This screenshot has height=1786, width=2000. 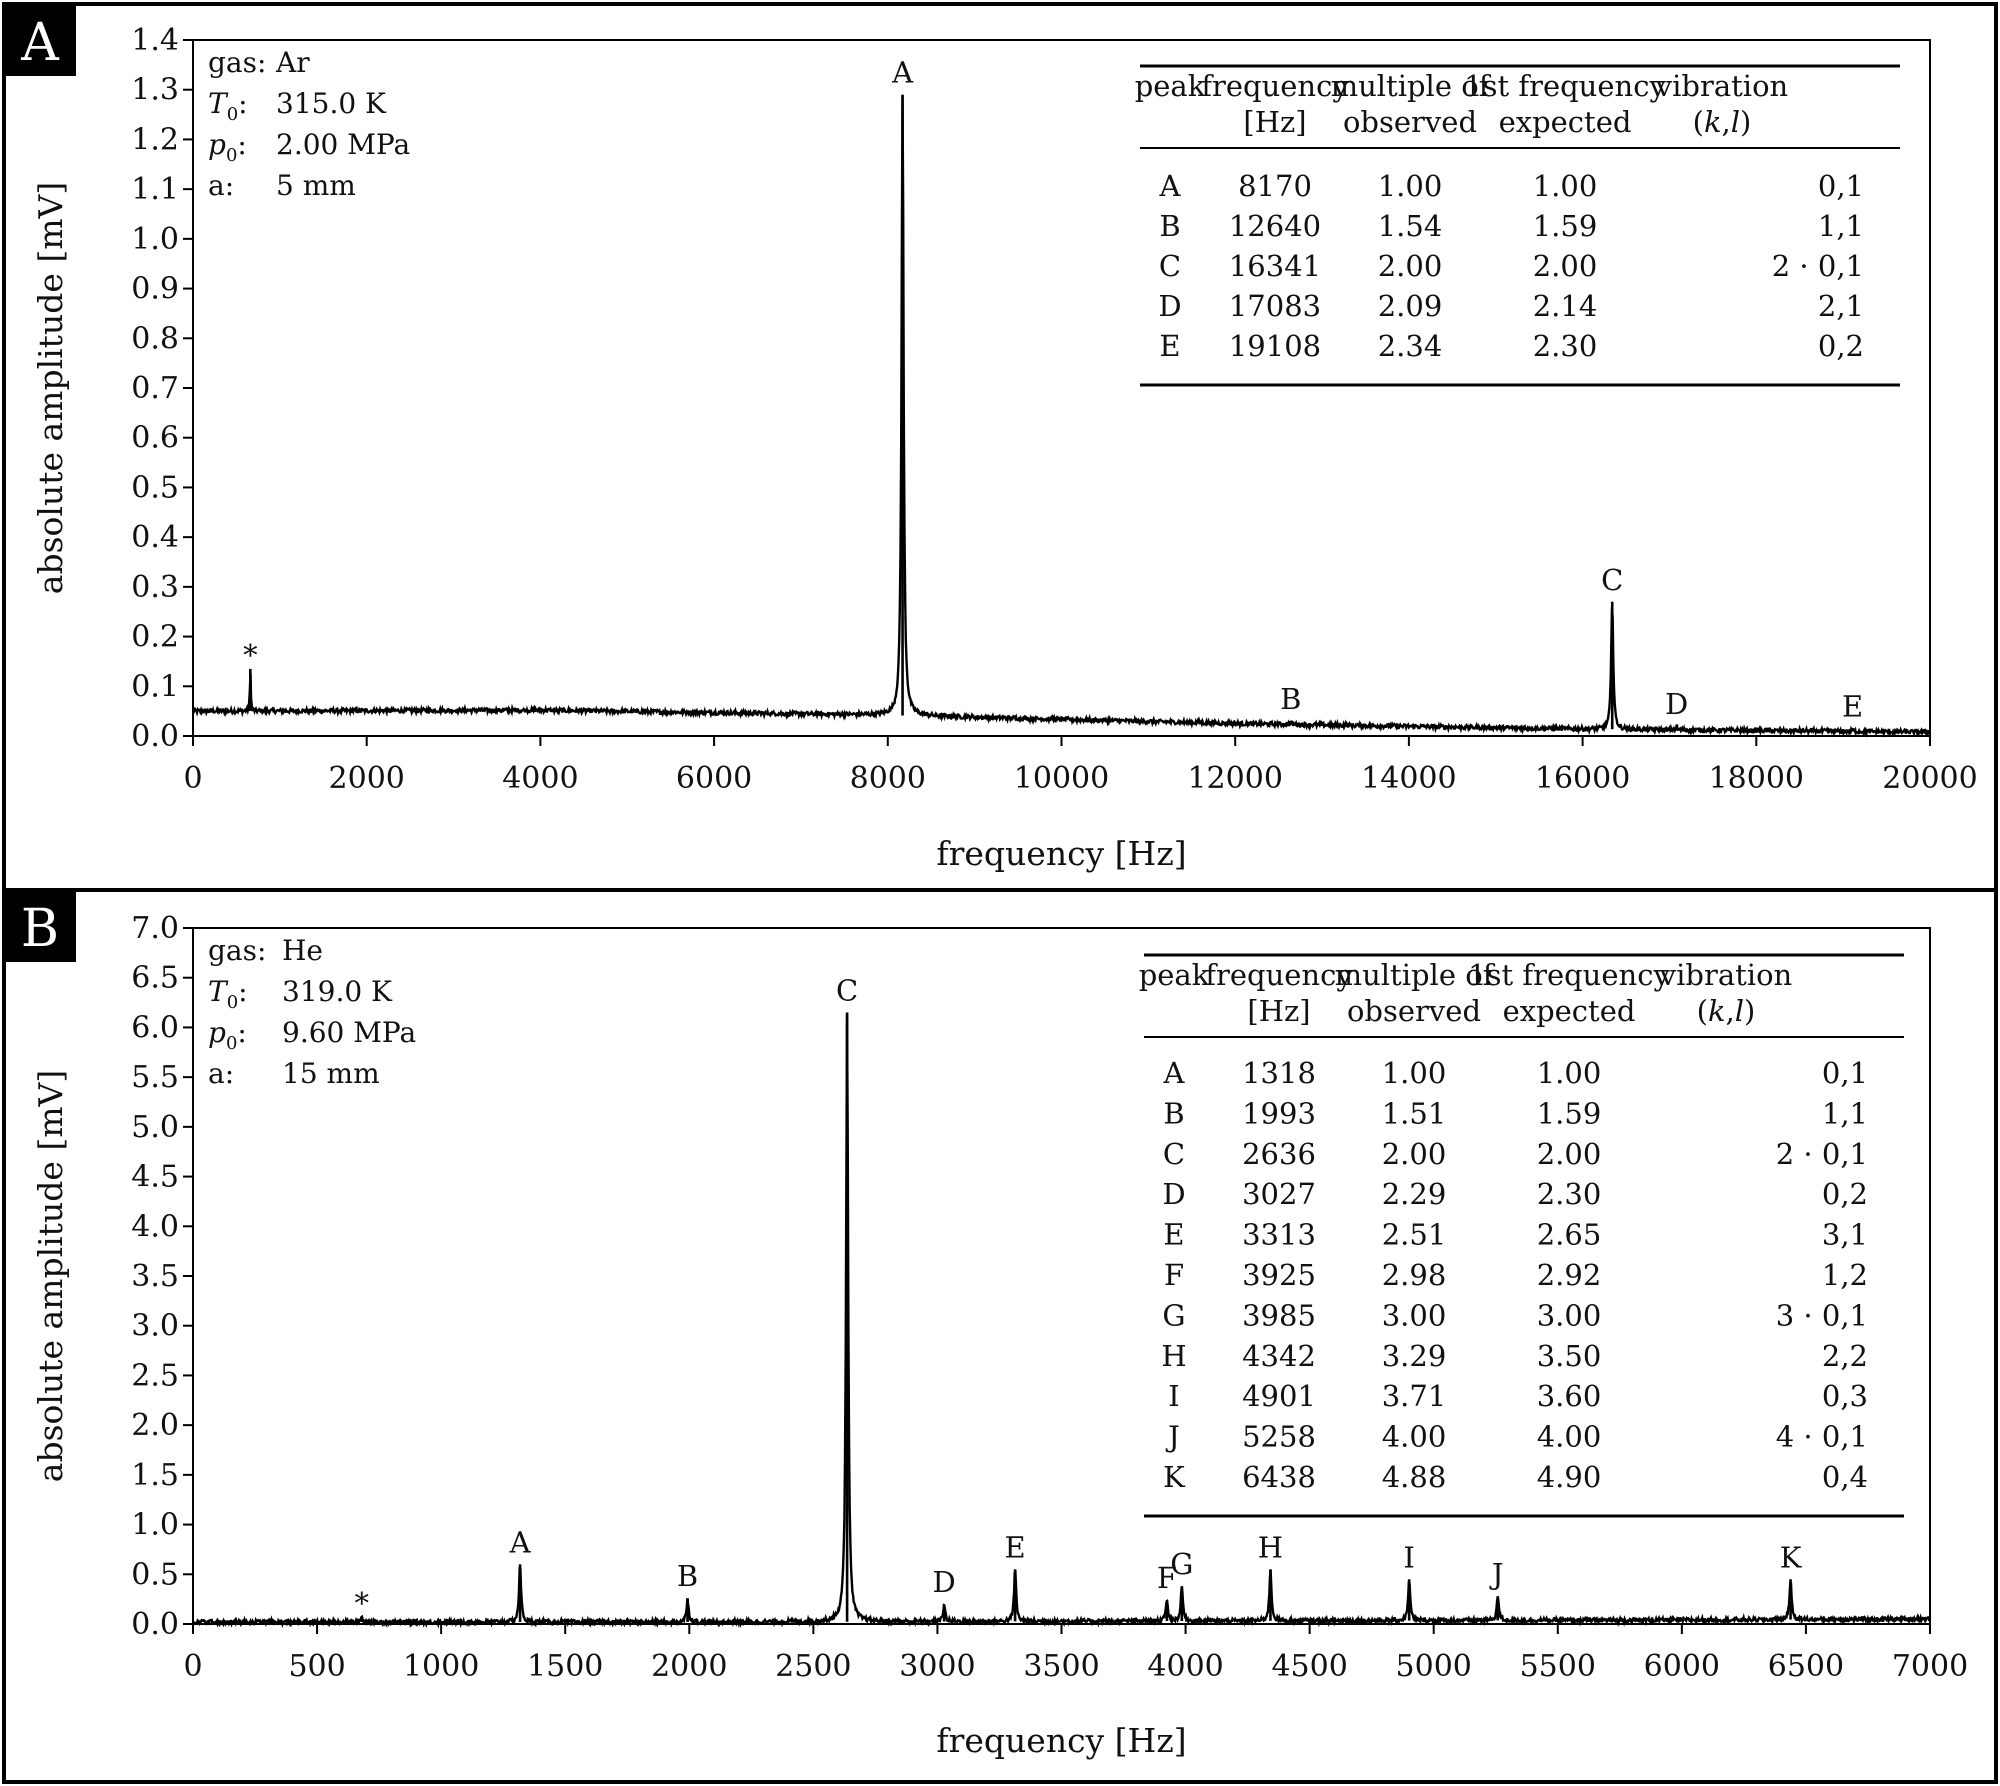 I want to click on table-cell: H, so click(x=1173, y=1356).